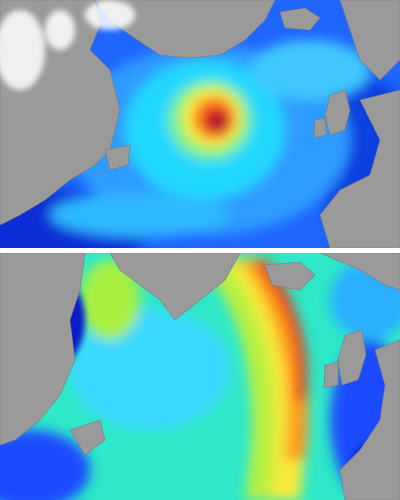  Describe the element at coordinates (67, 45) in the screenshot. I see `ice` at that location.